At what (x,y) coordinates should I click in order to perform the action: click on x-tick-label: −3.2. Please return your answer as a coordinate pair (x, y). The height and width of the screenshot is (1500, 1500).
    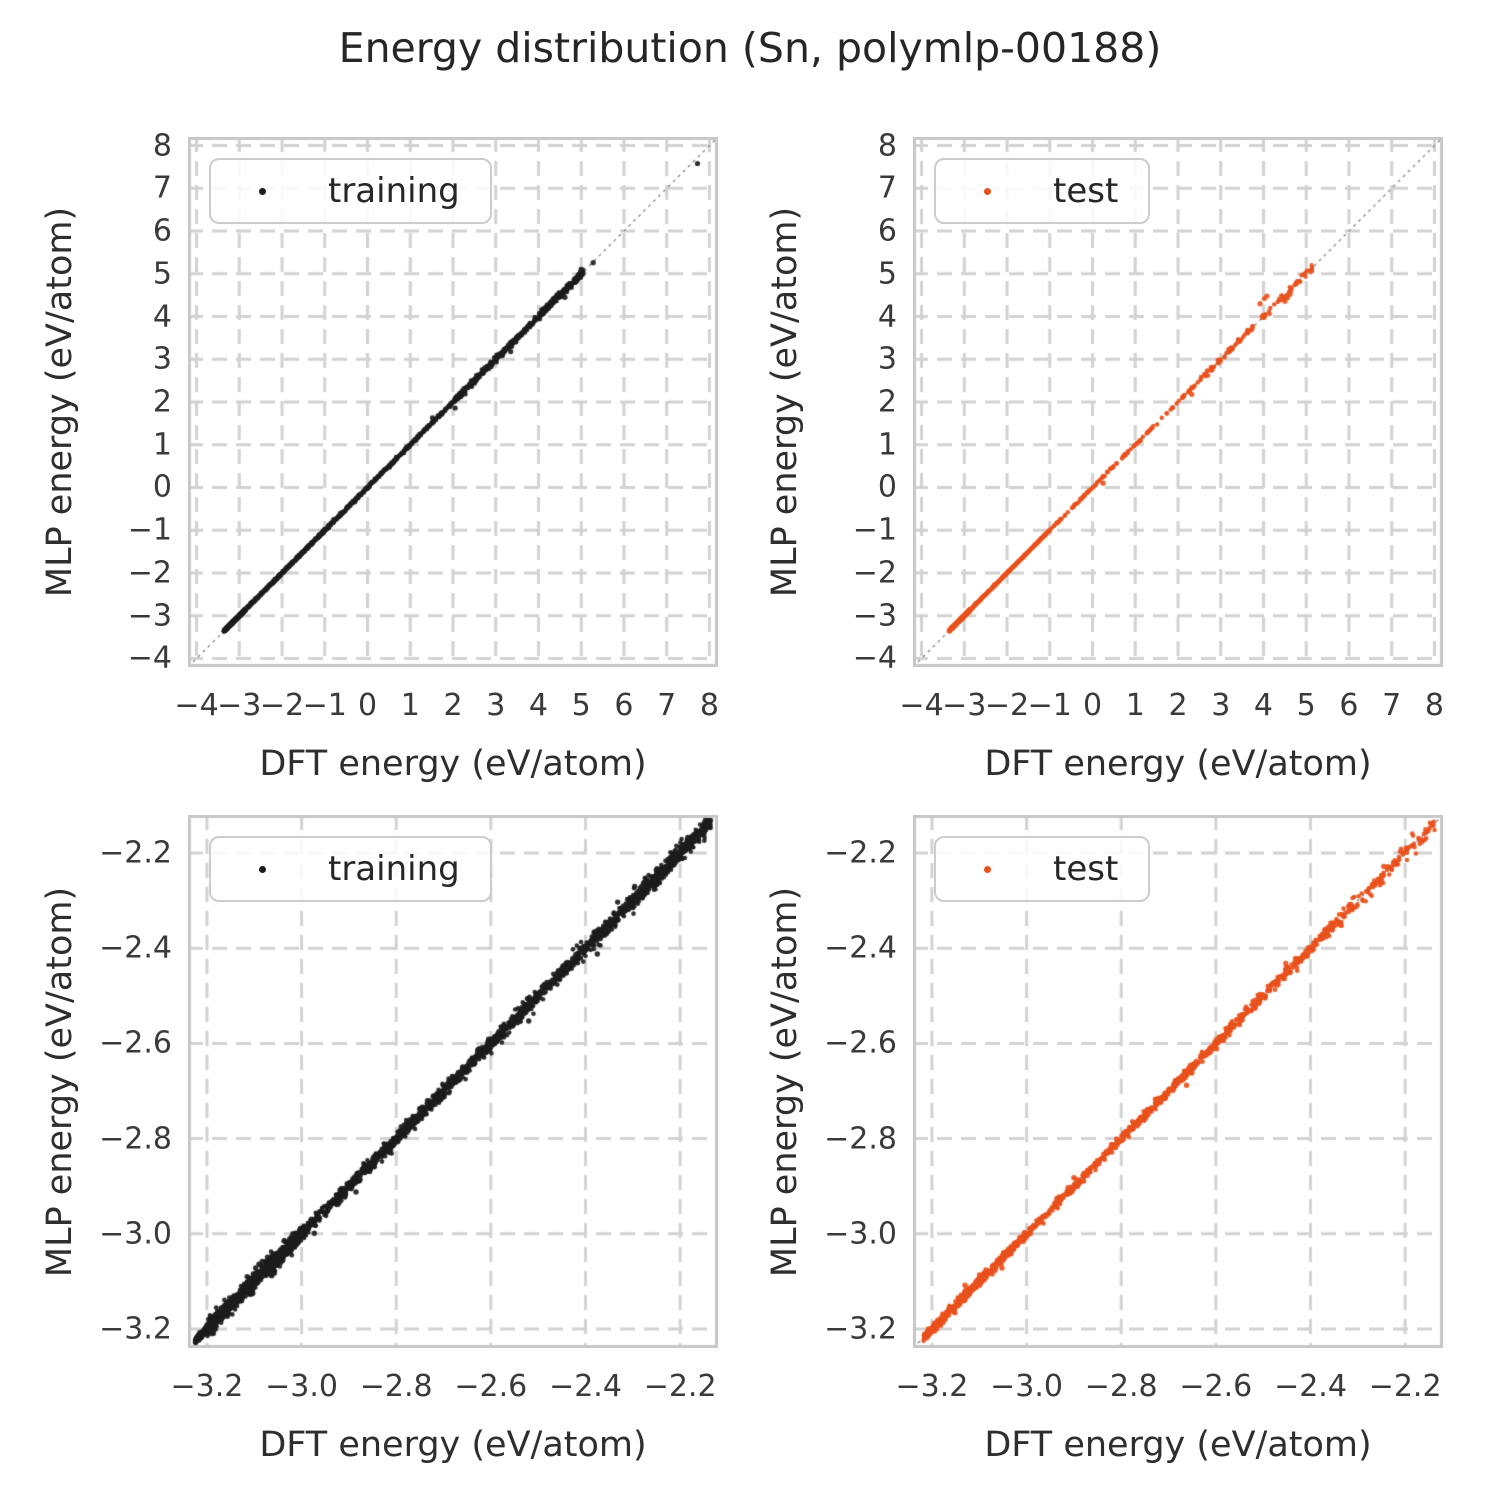
    Looking at the image, I should click on (932, 1386).